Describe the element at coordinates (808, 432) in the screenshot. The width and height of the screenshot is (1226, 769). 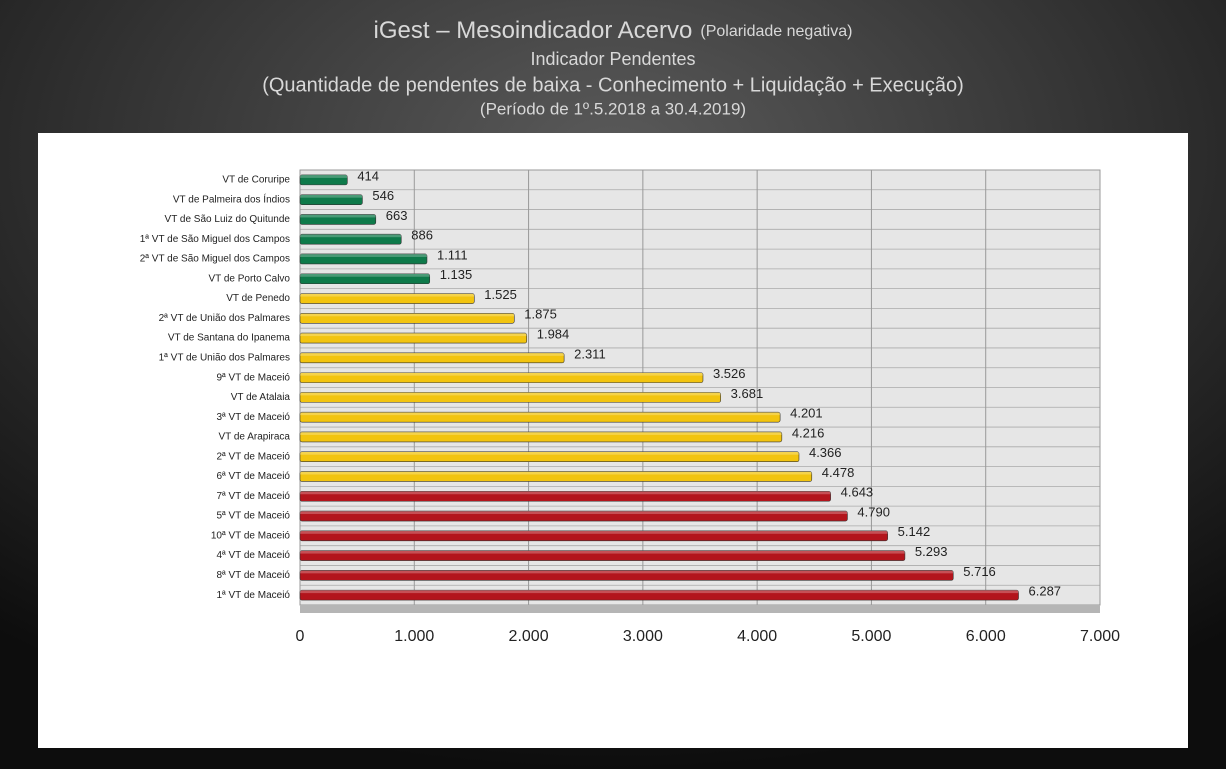
I see `value-label: 4.216` at that location.